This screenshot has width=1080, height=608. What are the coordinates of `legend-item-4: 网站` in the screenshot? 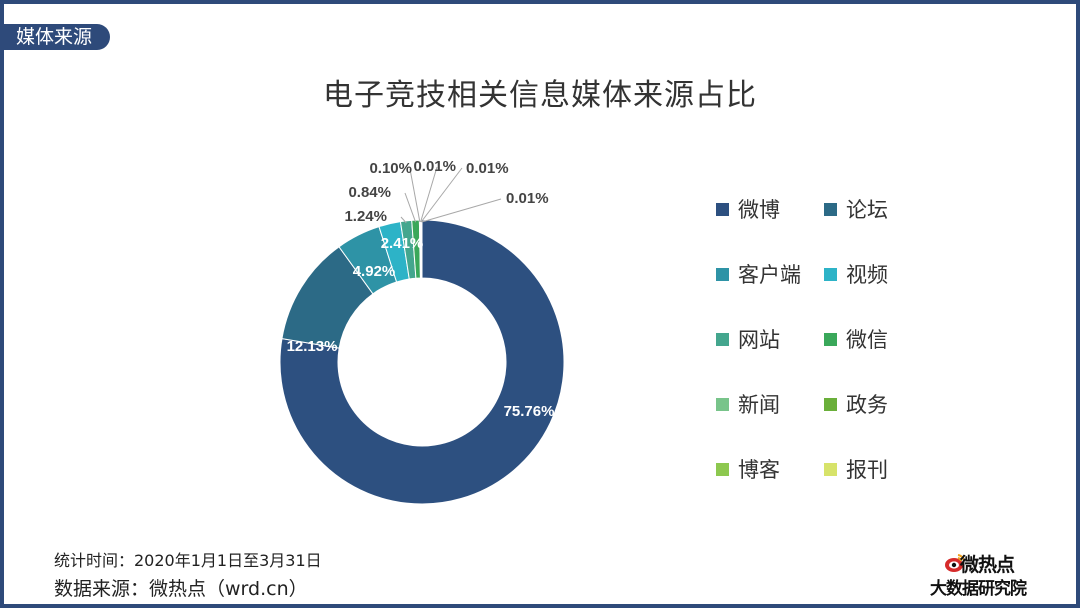 It's located at (748, 340).